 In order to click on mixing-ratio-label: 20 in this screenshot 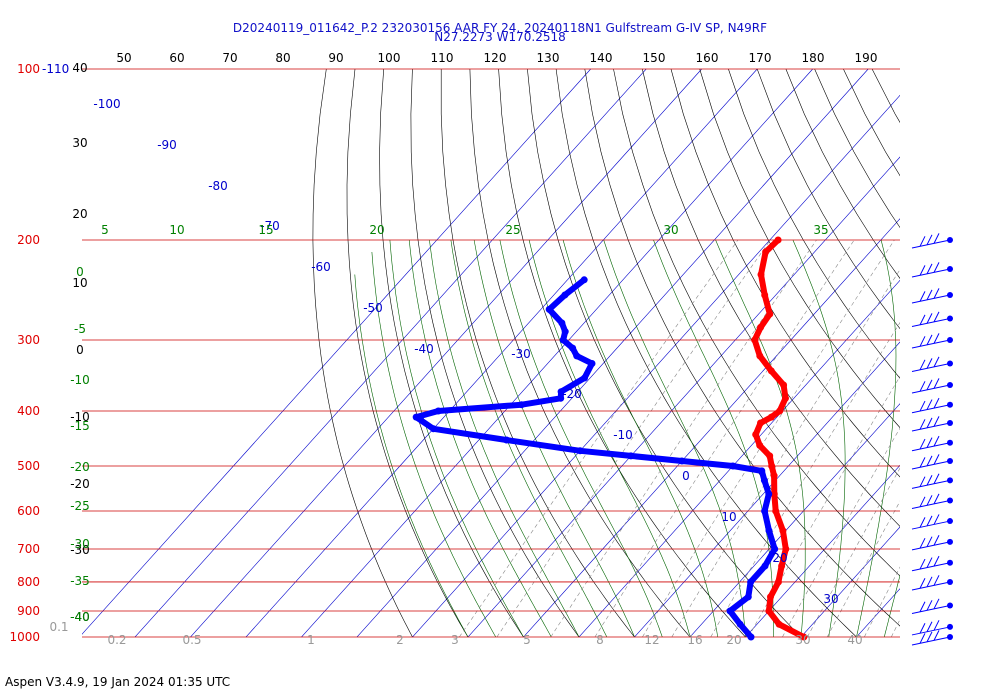, I will do `click(733, 640)`.